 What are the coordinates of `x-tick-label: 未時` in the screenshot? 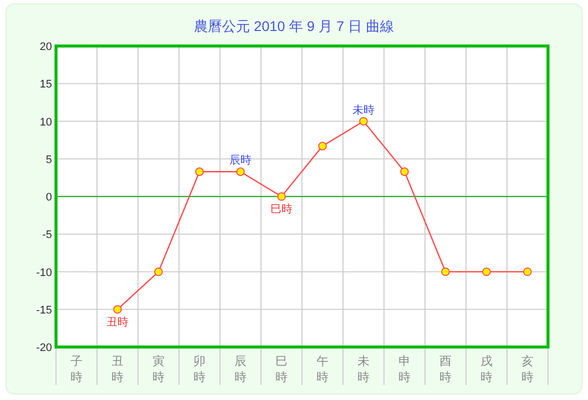 It's located at (364, 369).